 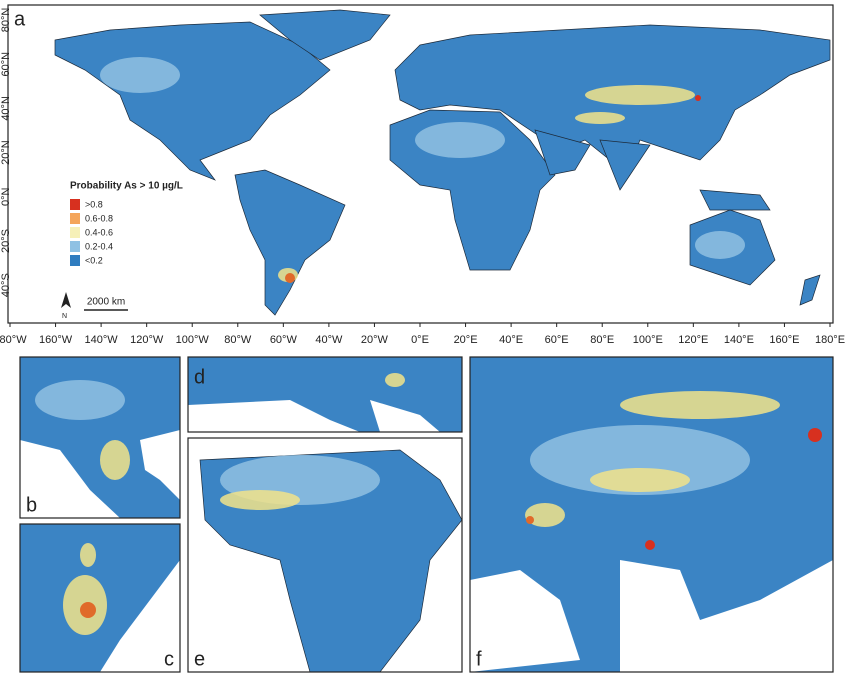 I want to click on longitude-label: 0°E, so click(x=420, y=340).